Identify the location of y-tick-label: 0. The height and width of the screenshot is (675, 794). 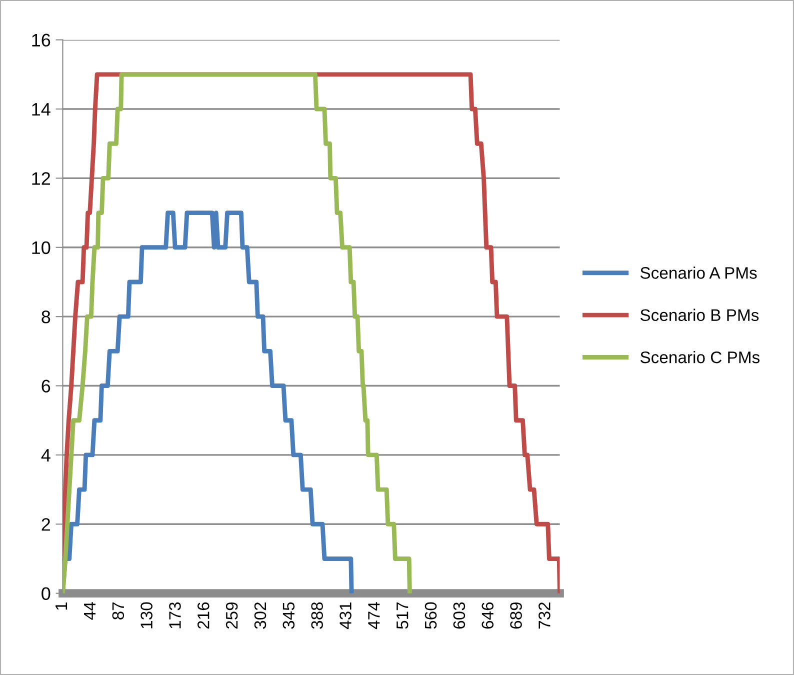
(46, 593).